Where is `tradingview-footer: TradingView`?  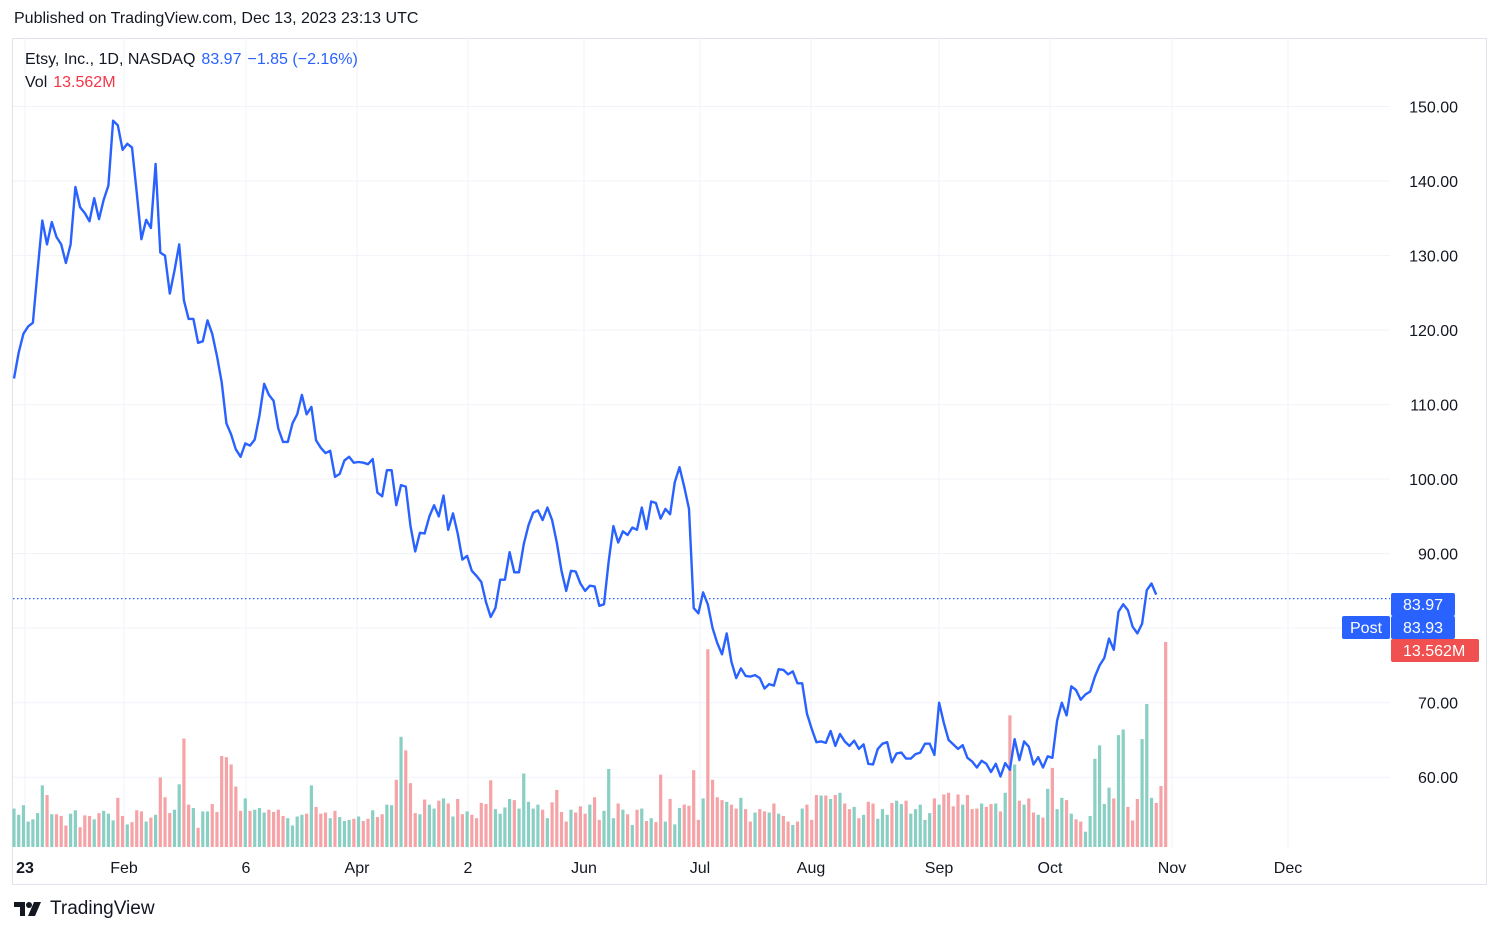 tradingview-footer: TradingView is located at coordinates (84, 909).